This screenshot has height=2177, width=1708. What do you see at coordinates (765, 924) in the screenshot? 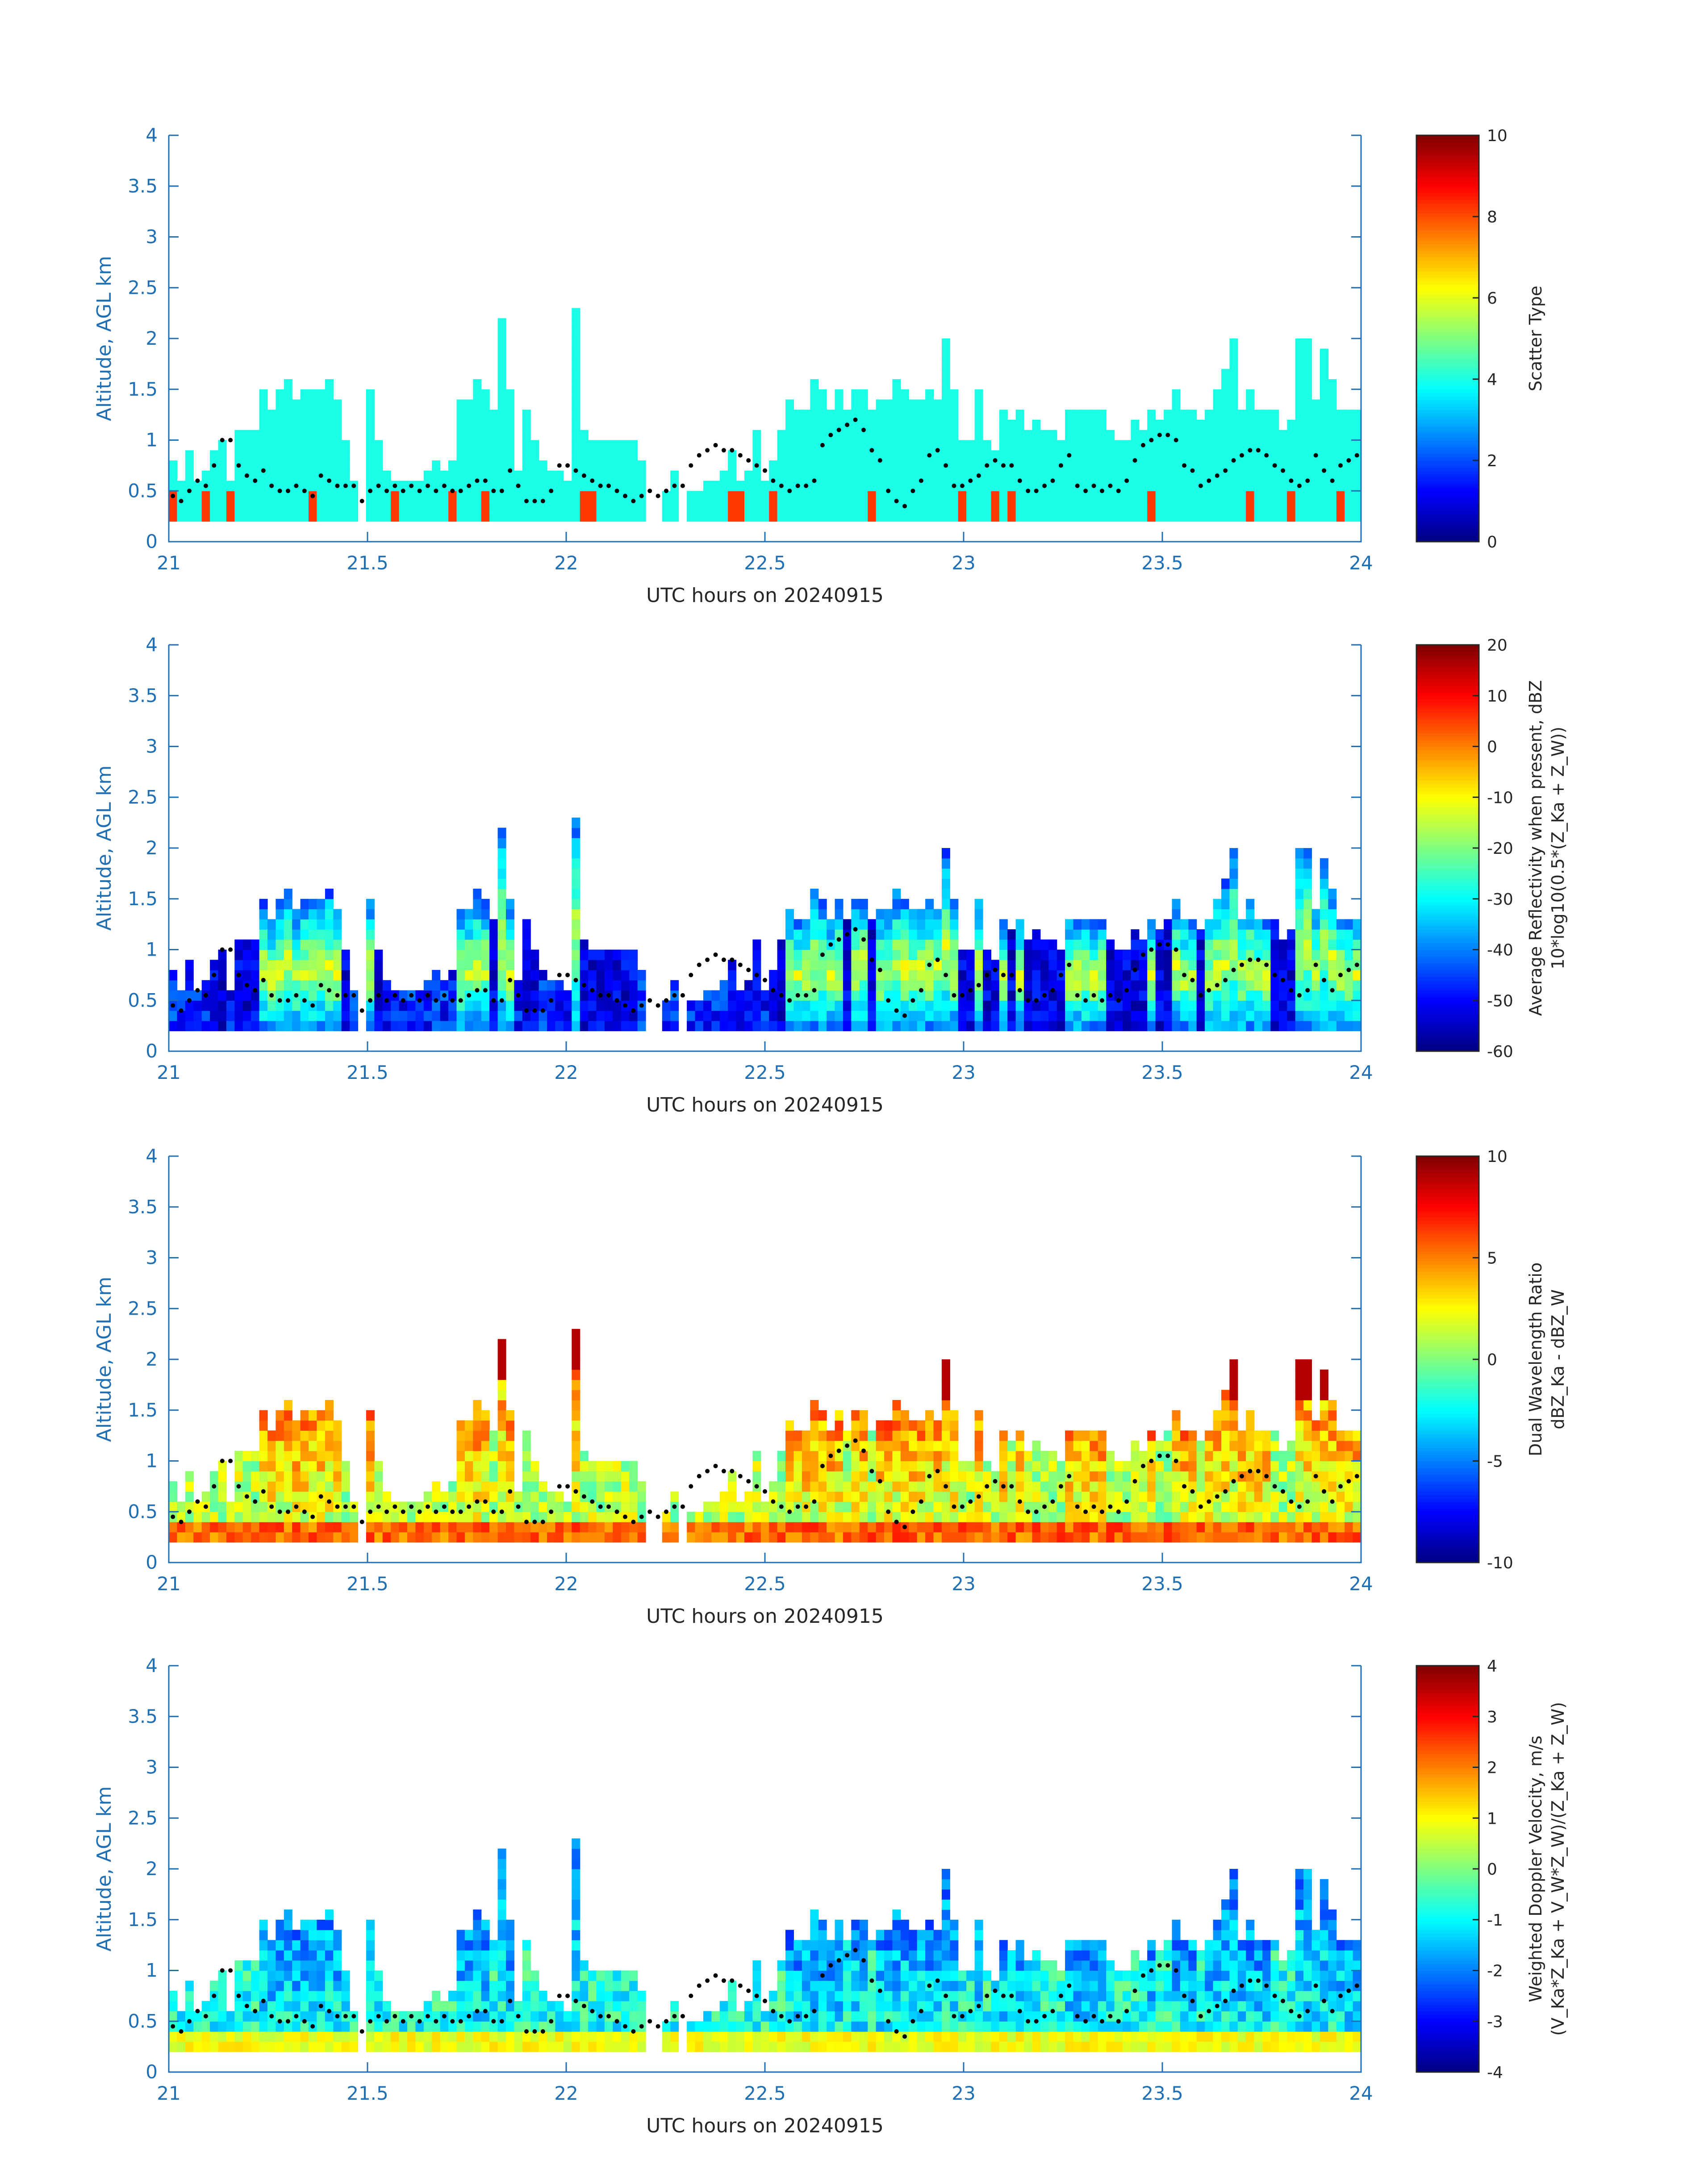
I see `heatmap-cells` at bounding box center [765, 924].